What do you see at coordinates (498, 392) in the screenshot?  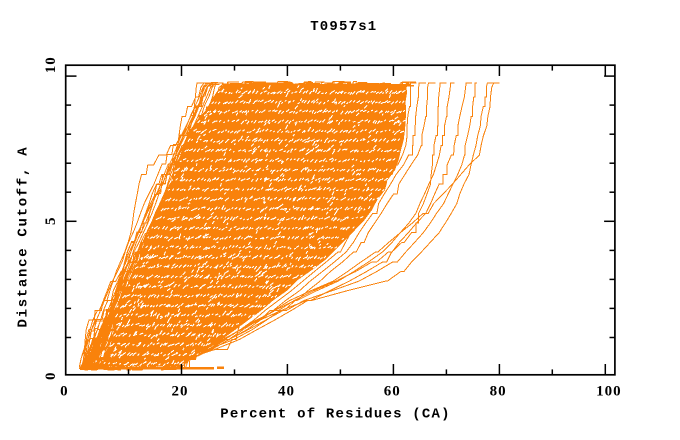 I see `svg-text: 80` at bounding box center [498, 392].